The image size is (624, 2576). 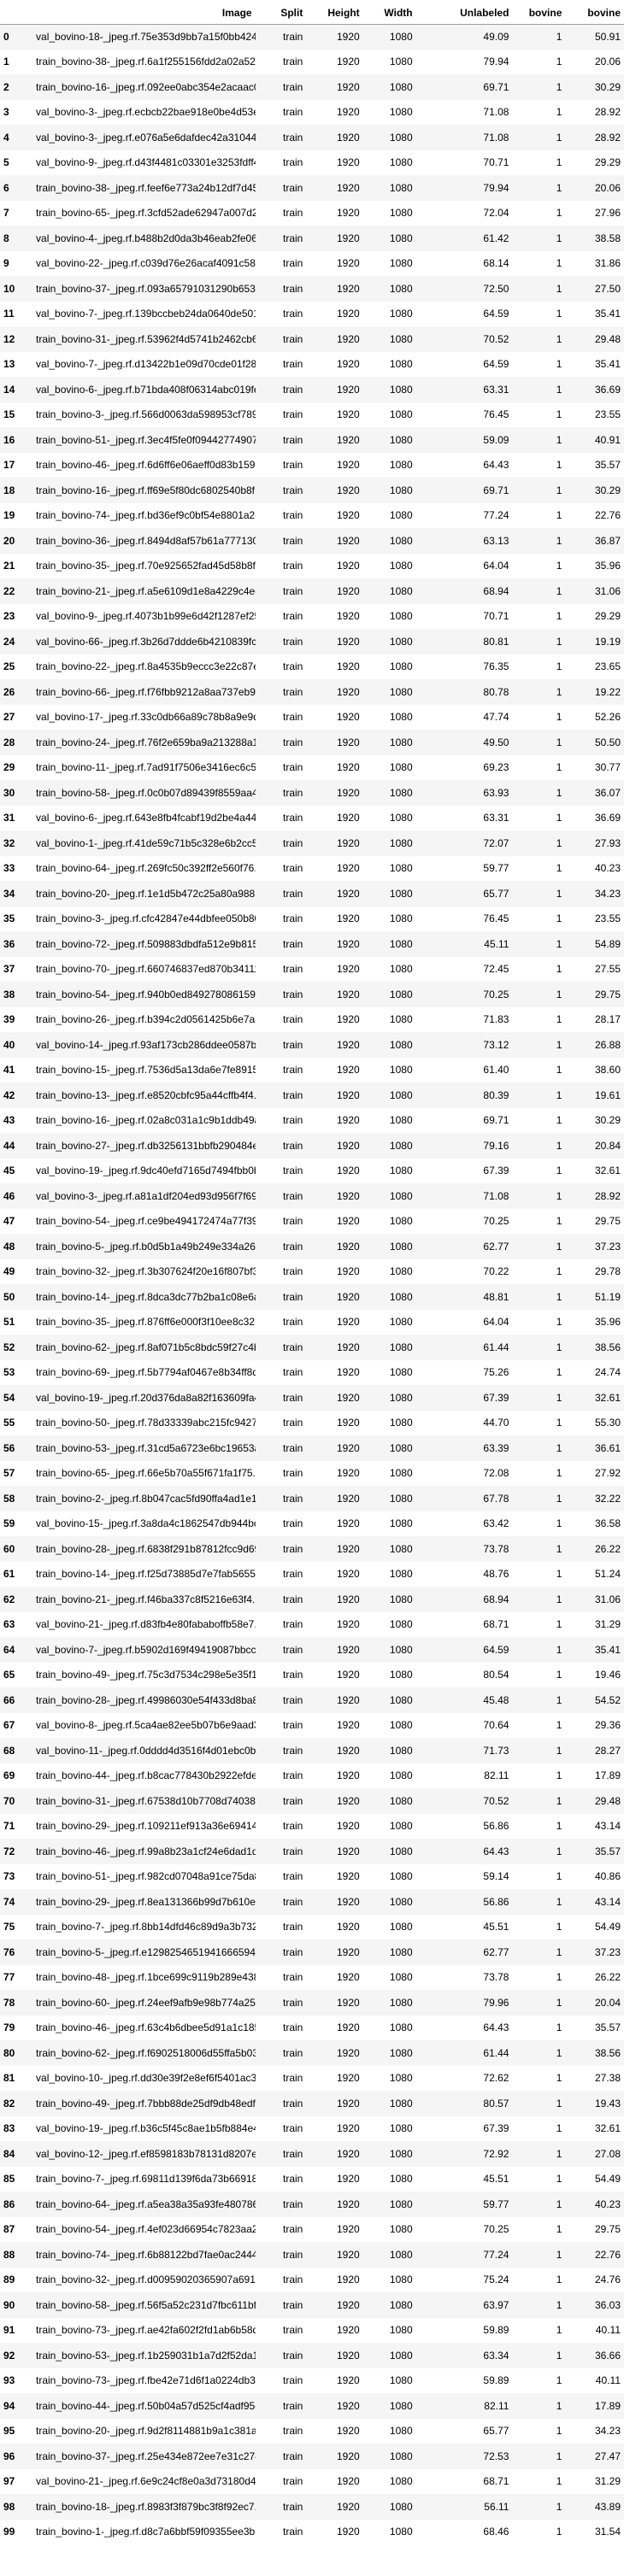 What do you see at coordinates (9, 2280) in the screenshot?
I see `row-index: 89` at bounding box center [9, 2280].